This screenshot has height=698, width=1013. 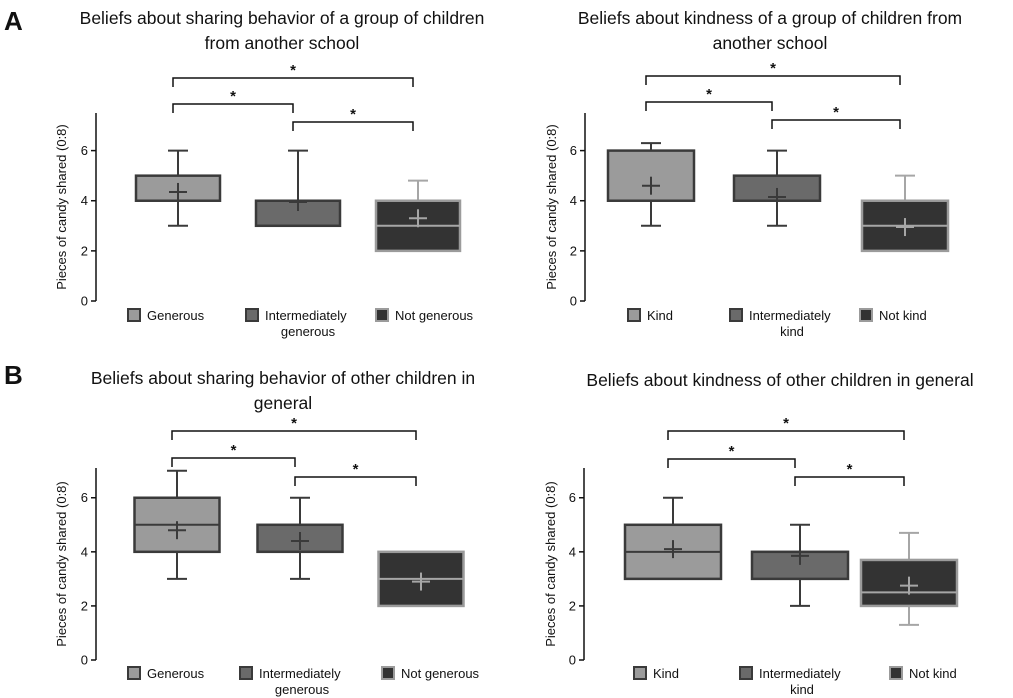 I want to click on panel-label-a: A, so click(x=13, y=21).